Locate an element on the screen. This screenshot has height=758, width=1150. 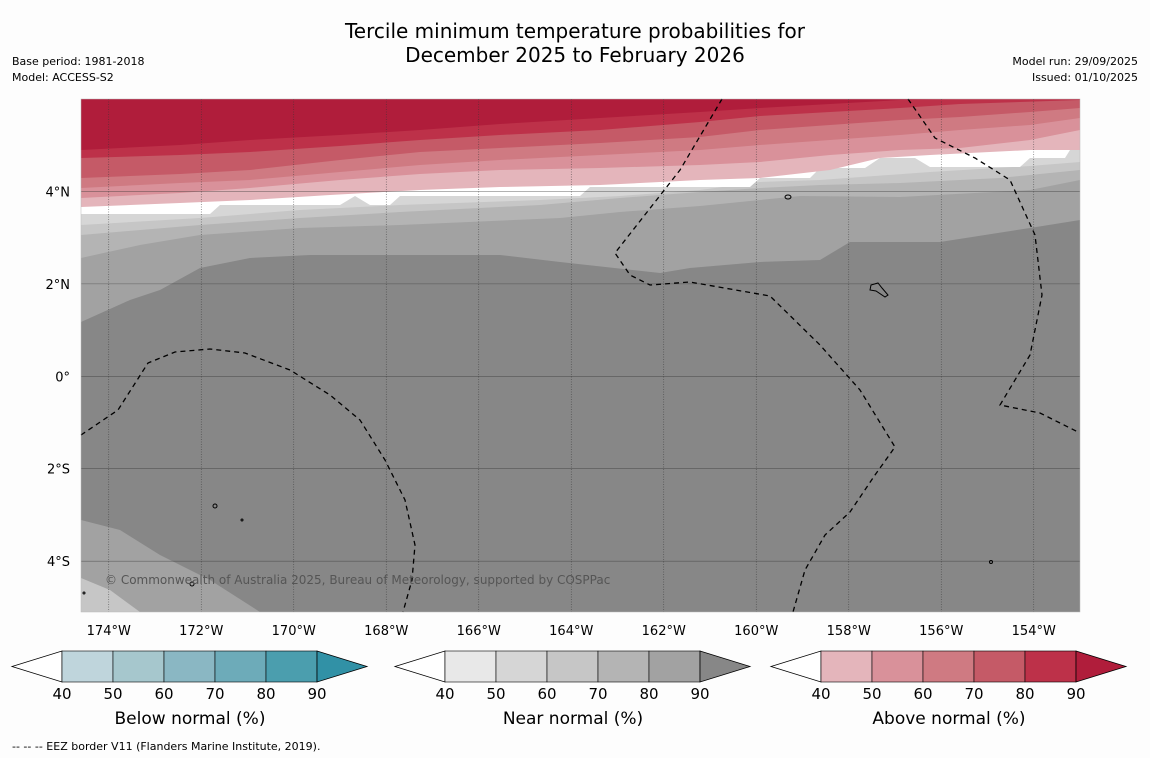
near-colorbar-tick: 60 is located at coordinates (546, 694).